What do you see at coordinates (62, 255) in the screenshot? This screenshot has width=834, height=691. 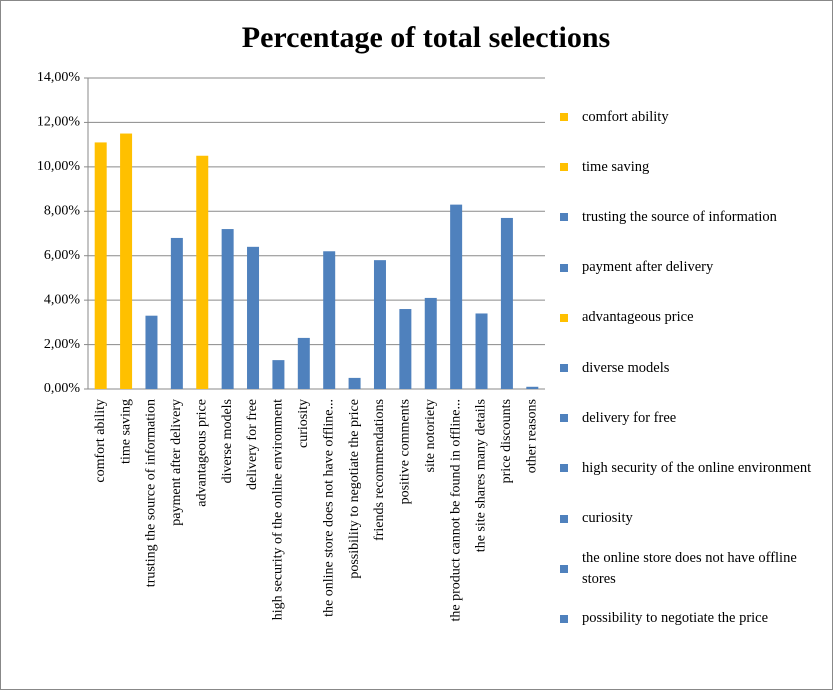 I see `y-tick-label: 6,00%` at bounding box center [62, 255].